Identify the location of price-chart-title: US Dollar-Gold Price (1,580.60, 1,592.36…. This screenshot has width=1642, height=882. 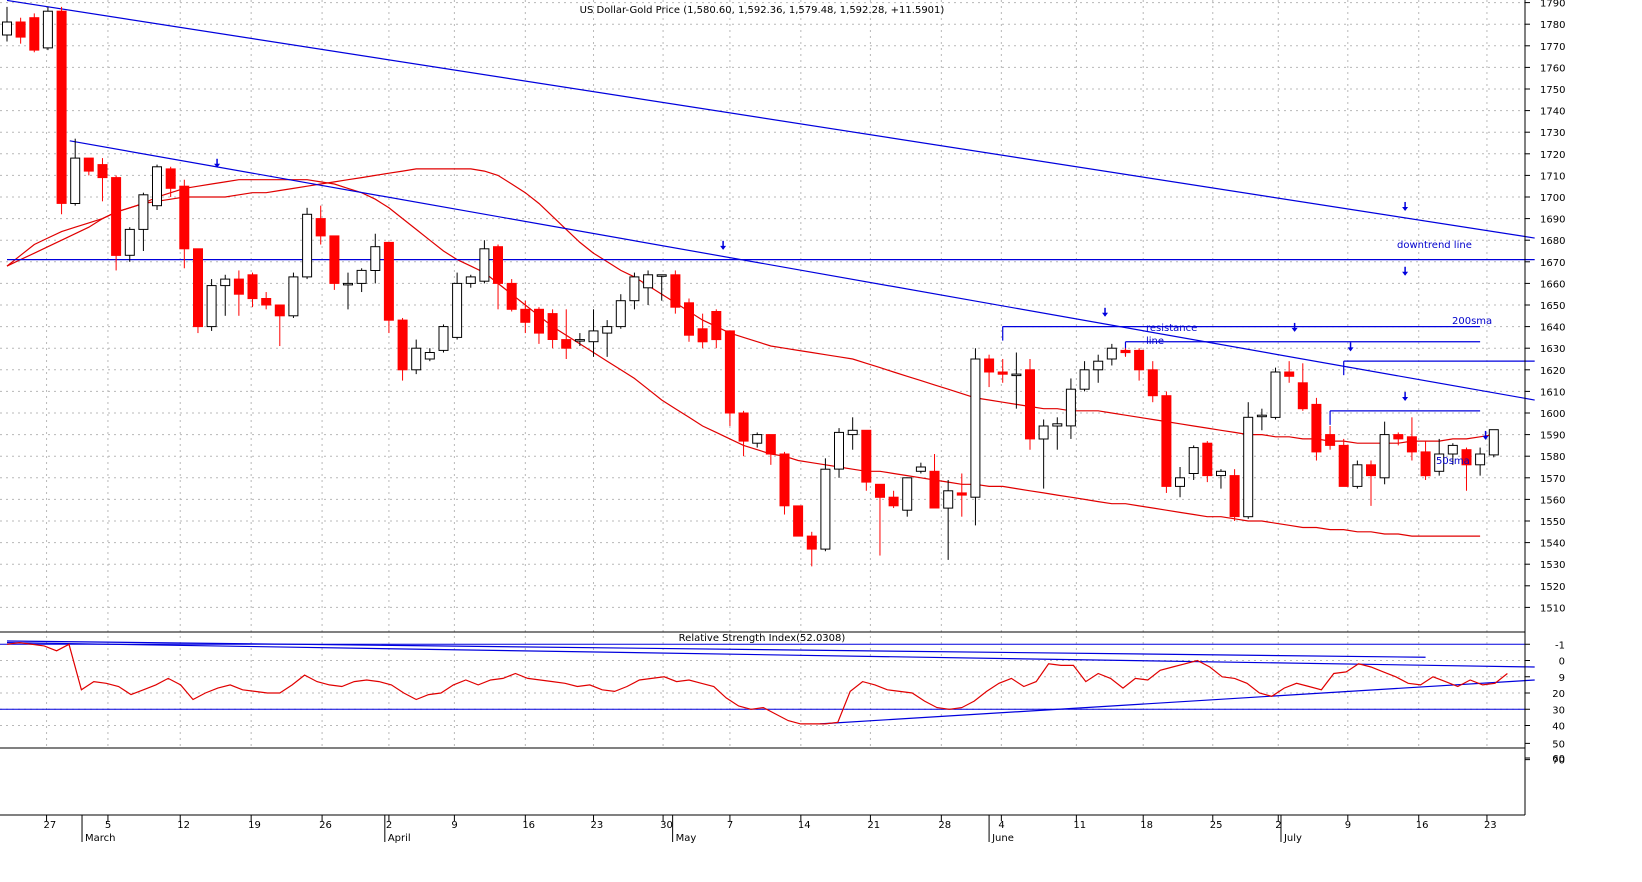
(762, 10).